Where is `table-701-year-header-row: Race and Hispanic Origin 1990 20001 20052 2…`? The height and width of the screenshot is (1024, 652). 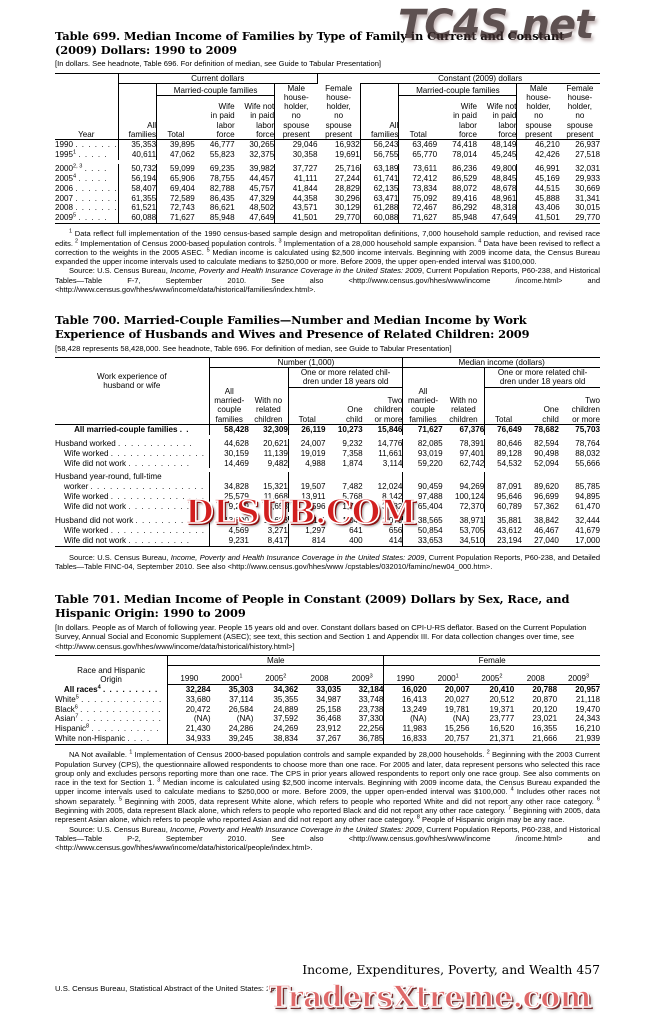 table-701-year-header-row: Race and Hispanic Origin 1990 20001 20052 2… is located at coordinates (327, 675).